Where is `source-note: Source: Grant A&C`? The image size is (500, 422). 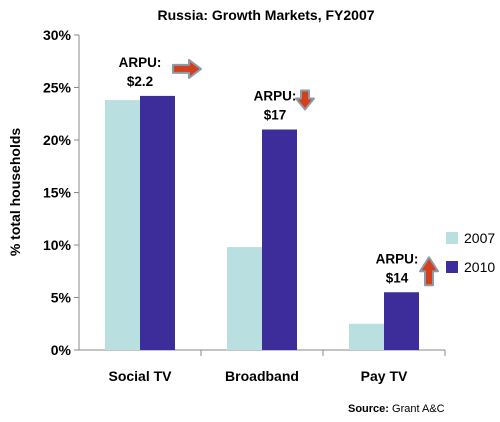
source-note: Source: Grant A&C is located at coordinates (396, 409).